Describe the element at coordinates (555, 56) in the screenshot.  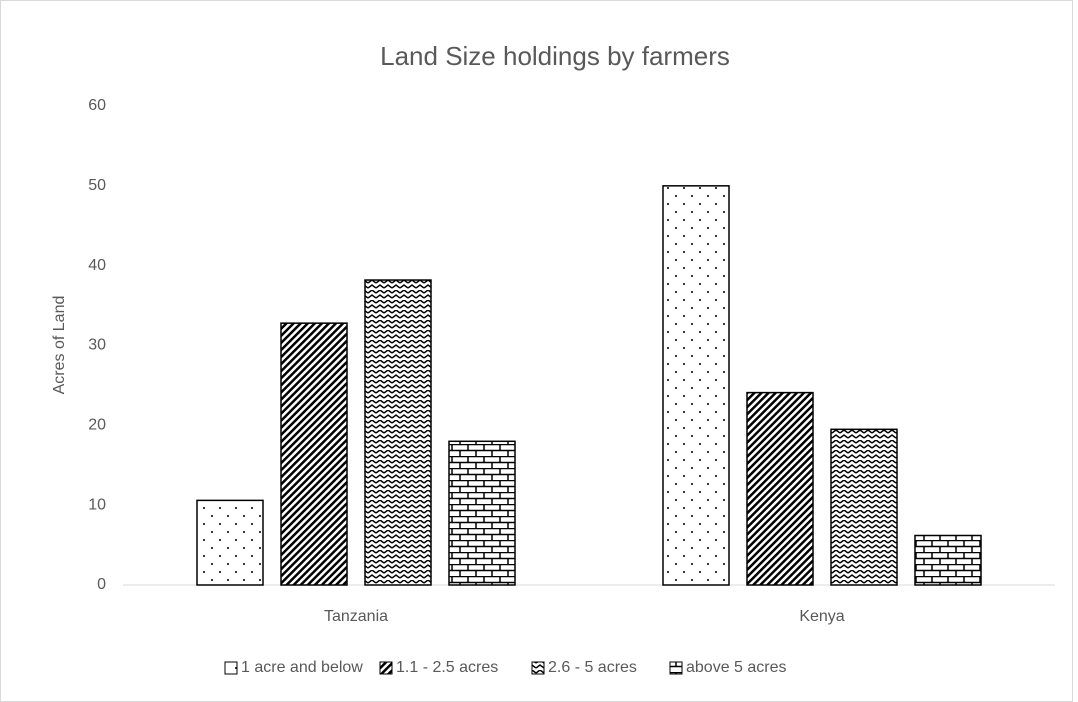
I see `chart-title: Land Size holdings by farmers` at that location.